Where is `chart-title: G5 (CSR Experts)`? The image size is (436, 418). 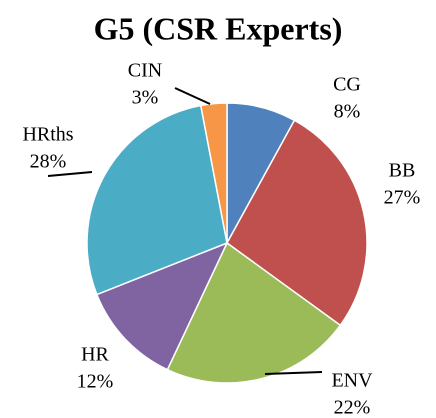 chart-title: G5 (CSR Experts) is located at coordinates (218, 28).